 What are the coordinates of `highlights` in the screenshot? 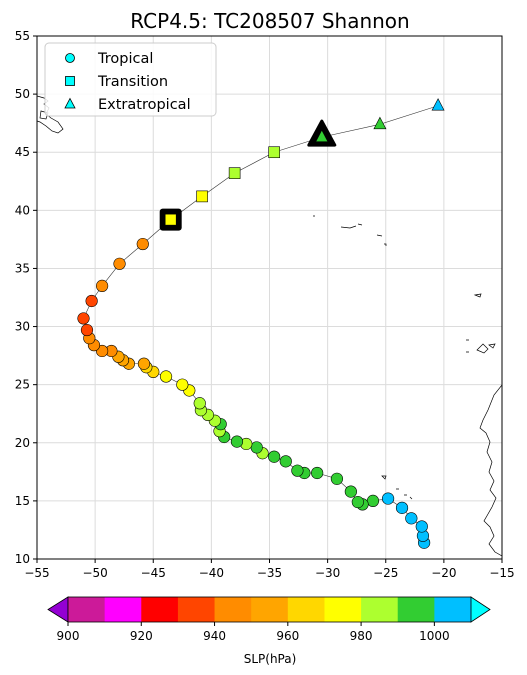 It's located at (248, 175).